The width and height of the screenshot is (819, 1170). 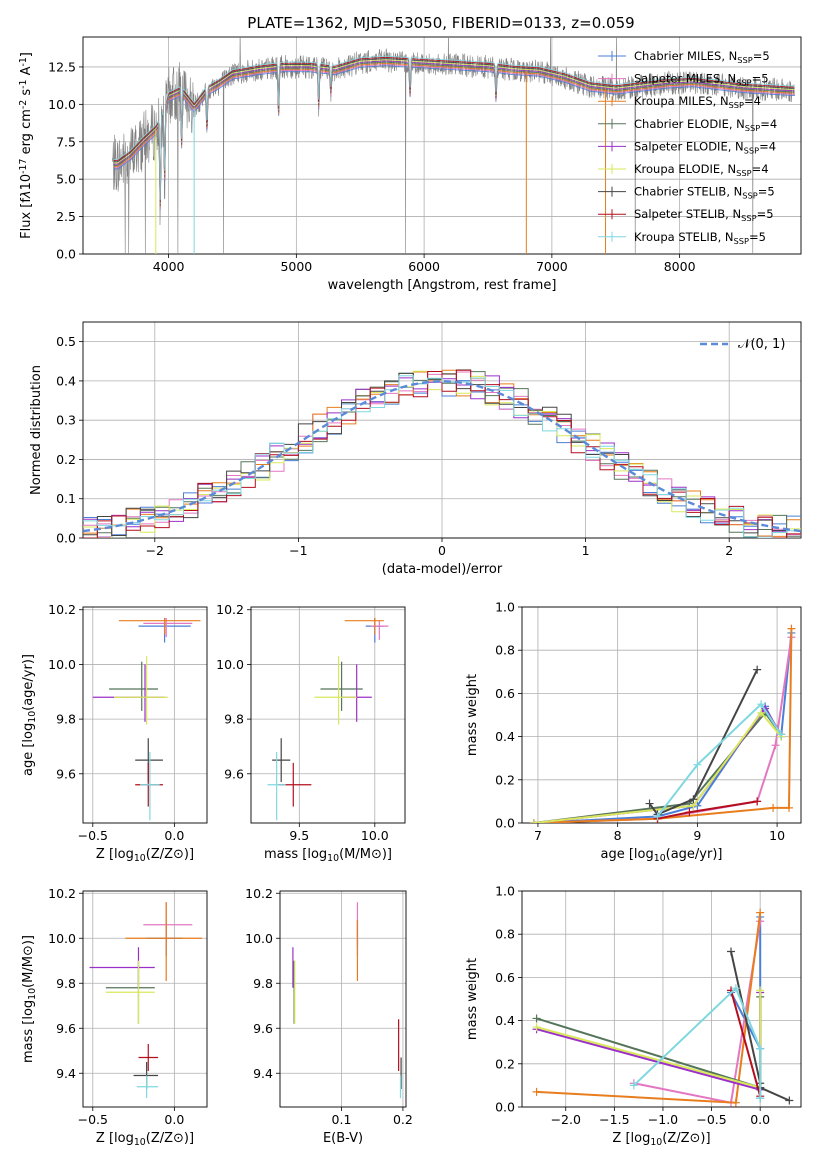 I want to click on x-tick-label: 10.0, so click(x=375, y=835).